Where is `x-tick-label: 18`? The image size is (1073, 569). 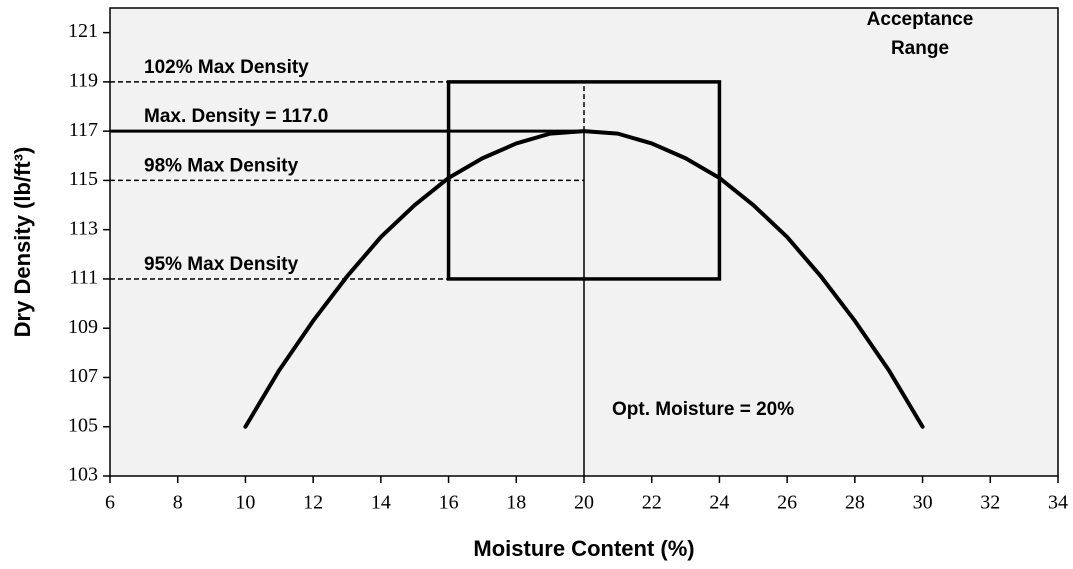 x-tick-label: 18 is located at coordinates (516, 503).